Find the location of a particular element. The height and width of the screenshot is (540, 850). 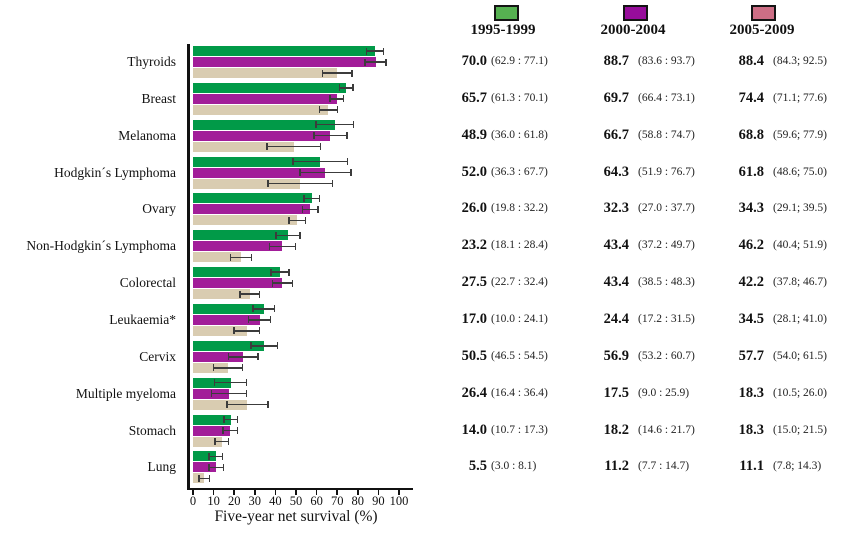

confidence-interval: (10.0 : 24.1) is located at coordinates (519, 318).